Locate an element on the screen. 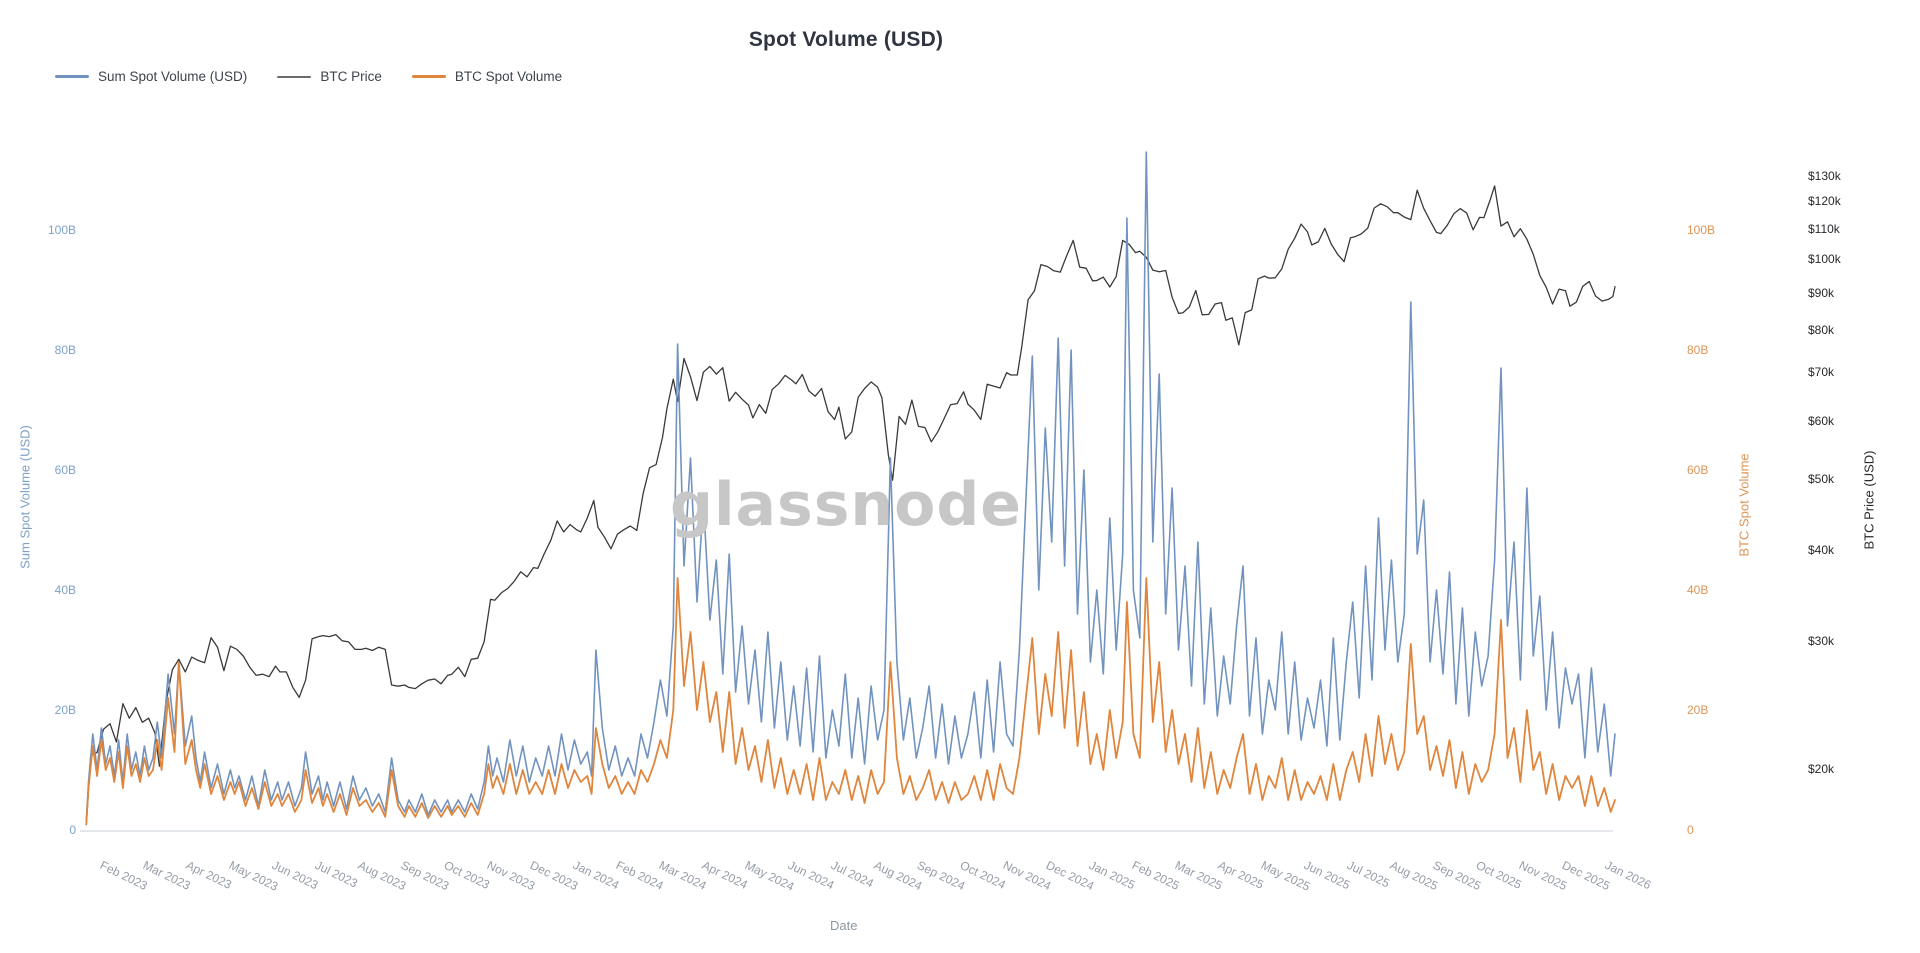  right-volume-tick-label: 60B is located at coordinates (1698, 470).